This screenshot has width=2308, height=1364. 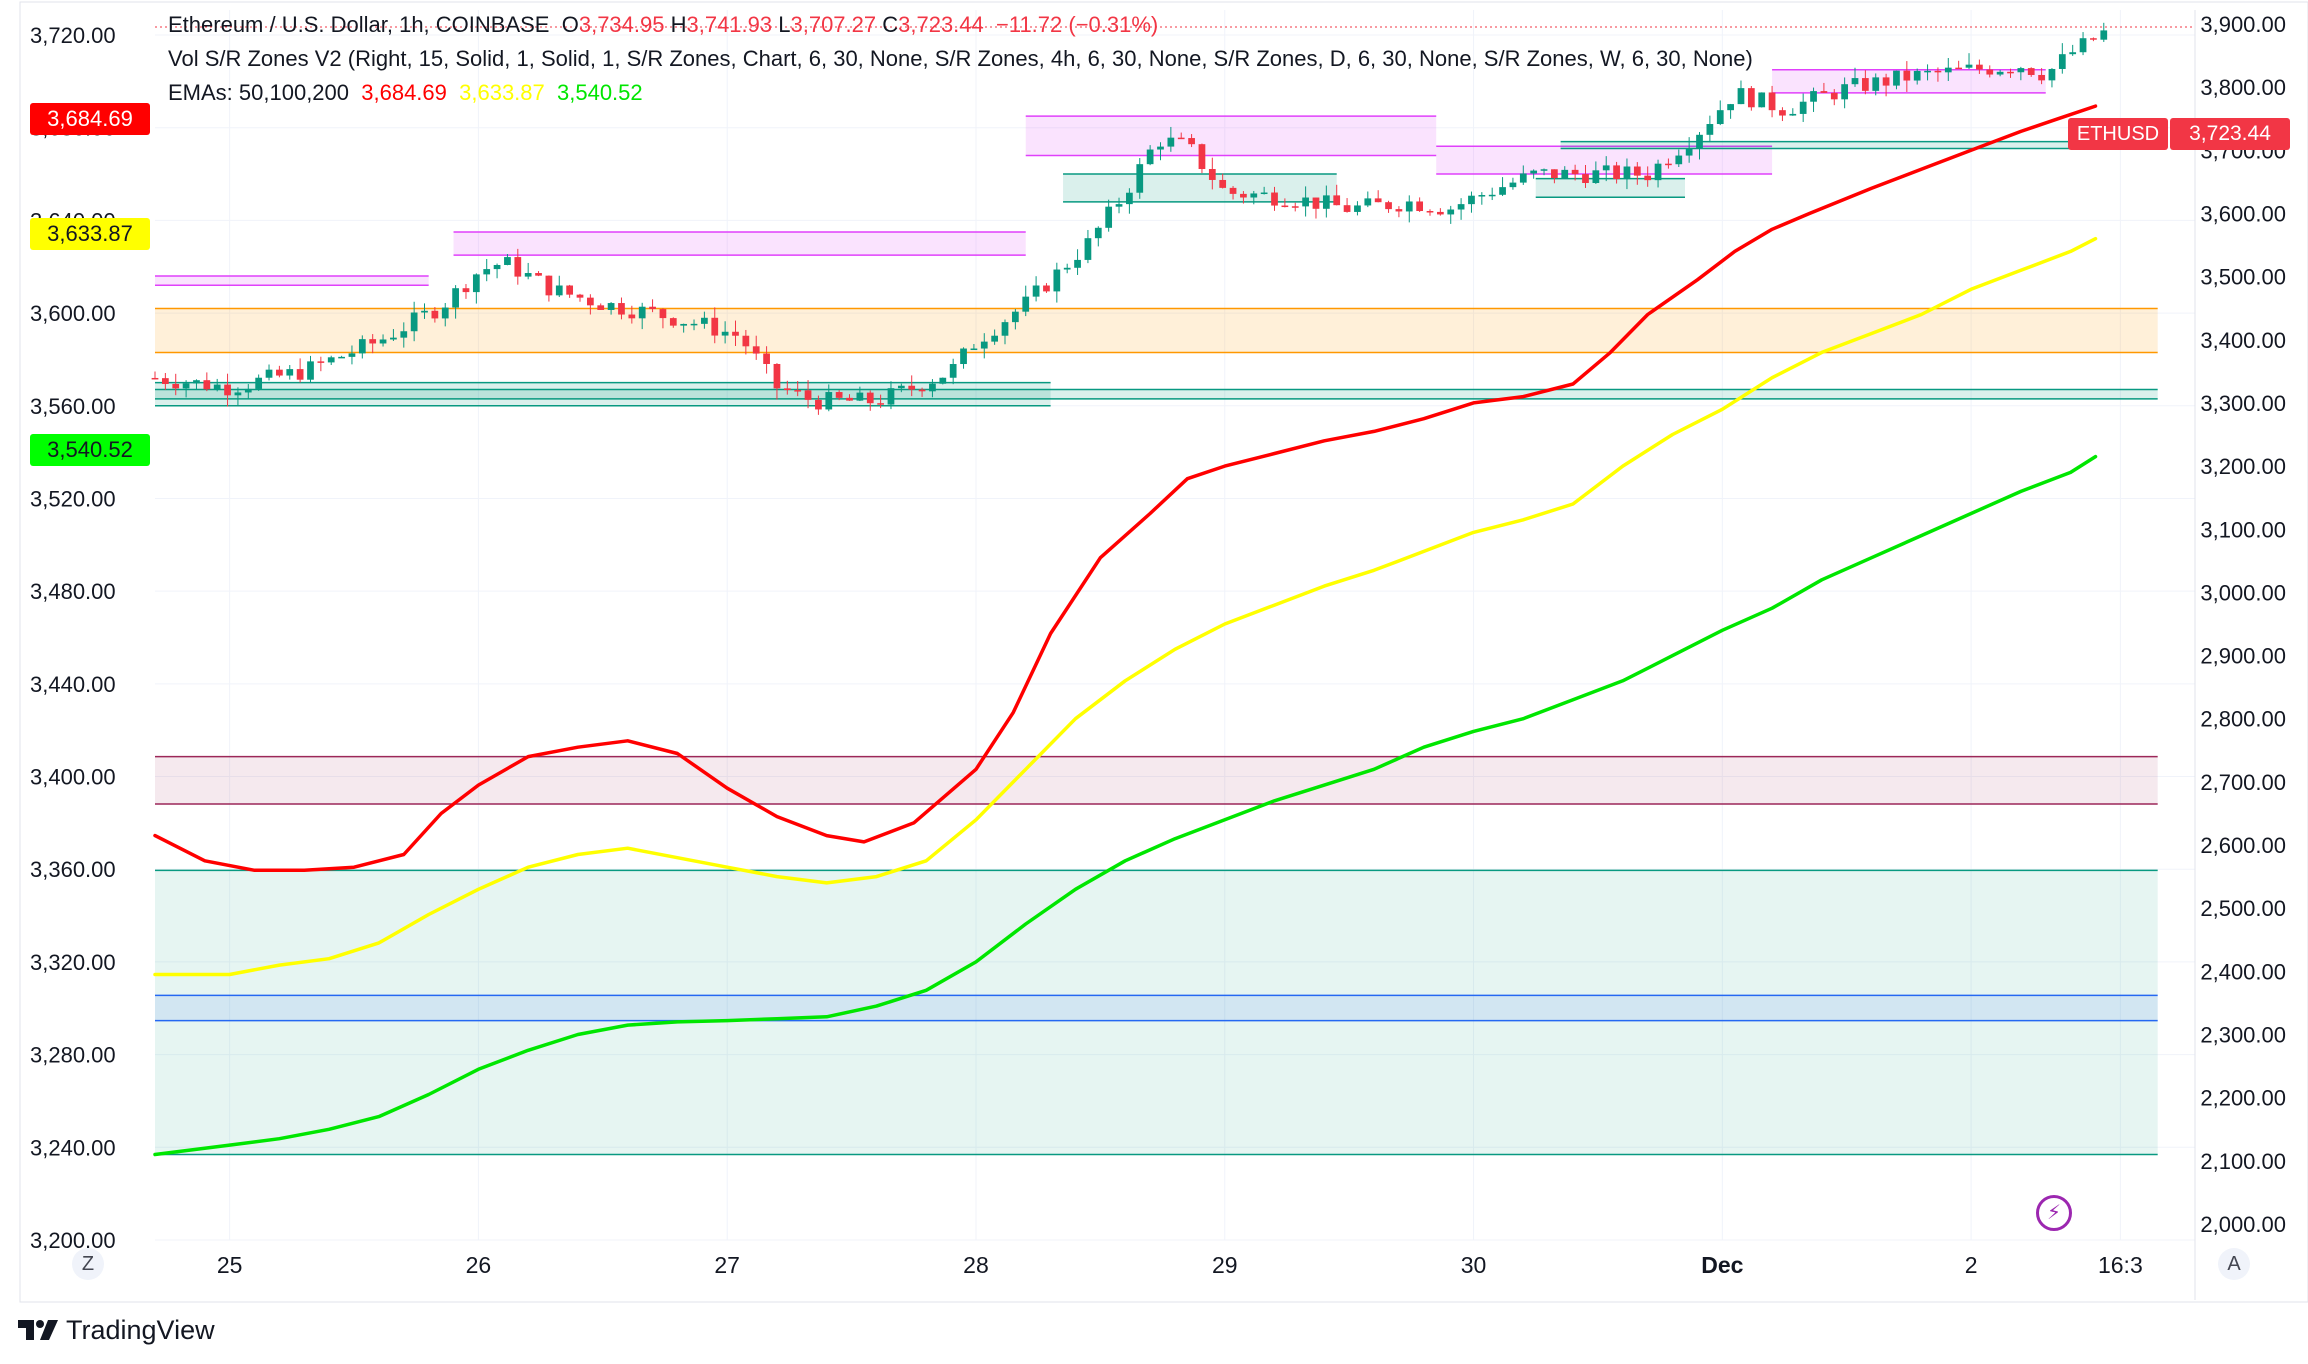 What do you see at coordinates (1722, 1265) in the screenshot?
I see `time-tick-label: Dec` at bounding box center [1722, 1265].